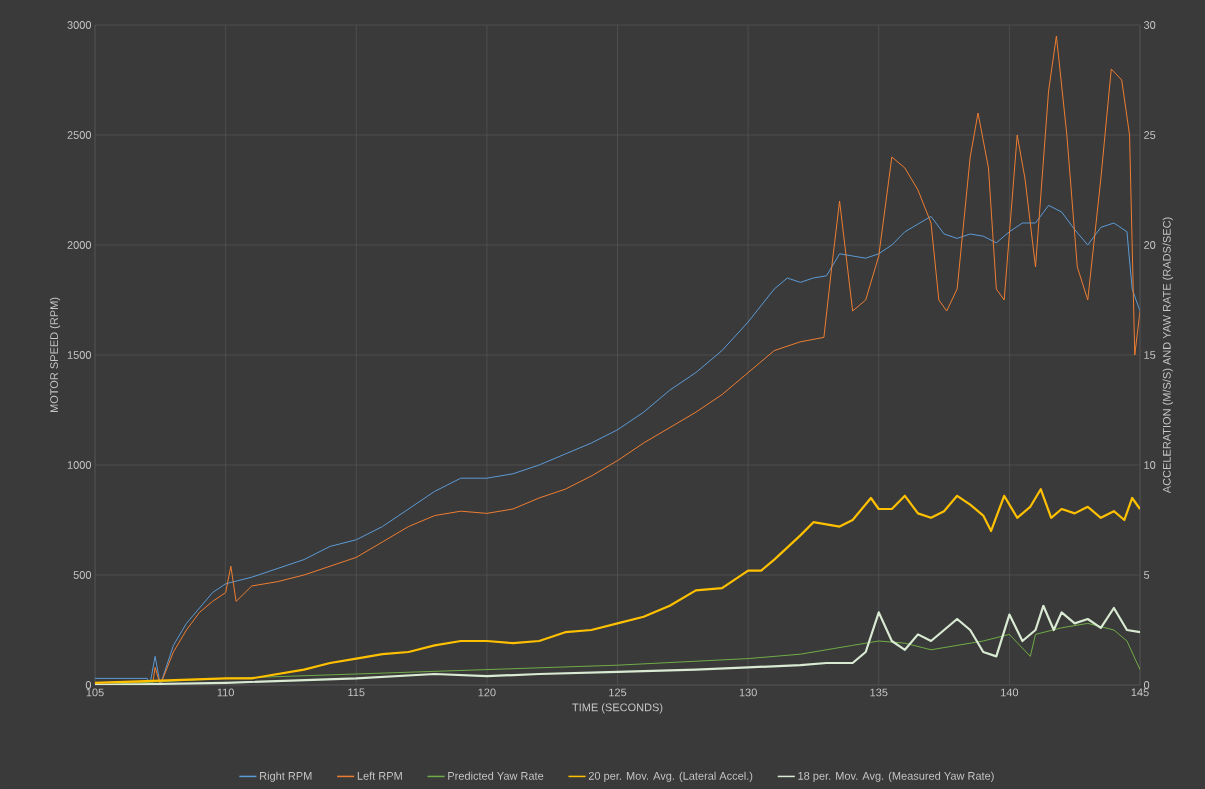 The image size is (1205, 789). Describe the element at coordinates (55, 355) in the screenshot. I see `y-axis-title: MOTOR SPEED (RPM)` at that location.